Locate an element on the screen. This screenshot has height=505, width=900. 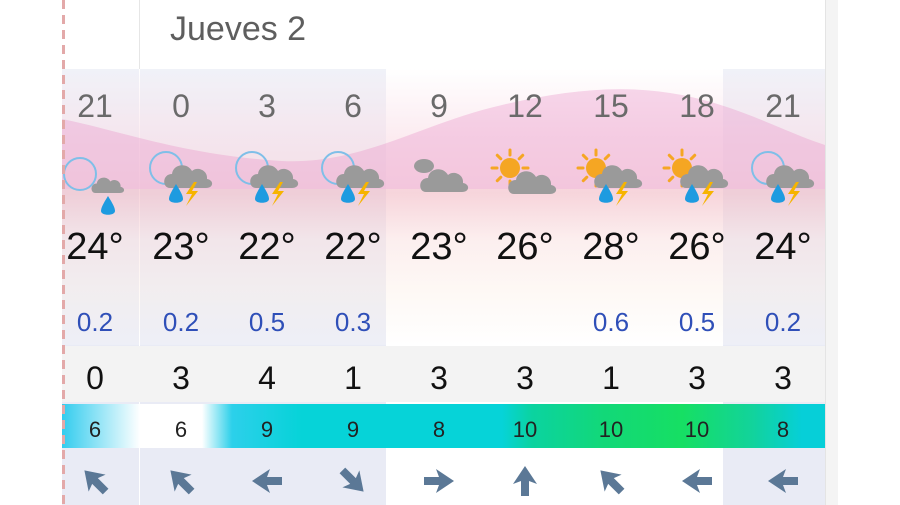
hour-label: 15 is located at coordinates (611, 106).